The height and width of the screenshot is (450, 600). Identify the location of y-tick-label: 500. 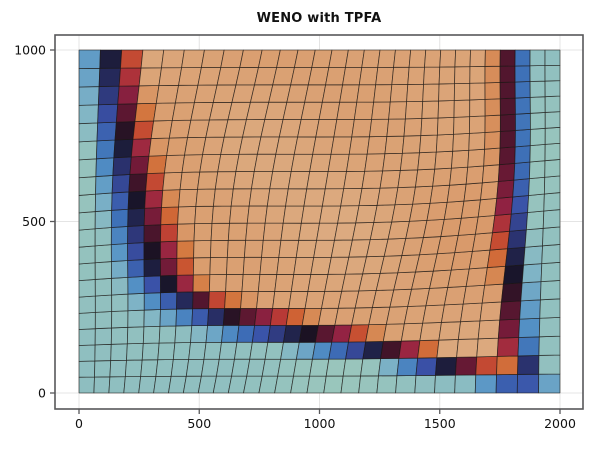
(34, 221).